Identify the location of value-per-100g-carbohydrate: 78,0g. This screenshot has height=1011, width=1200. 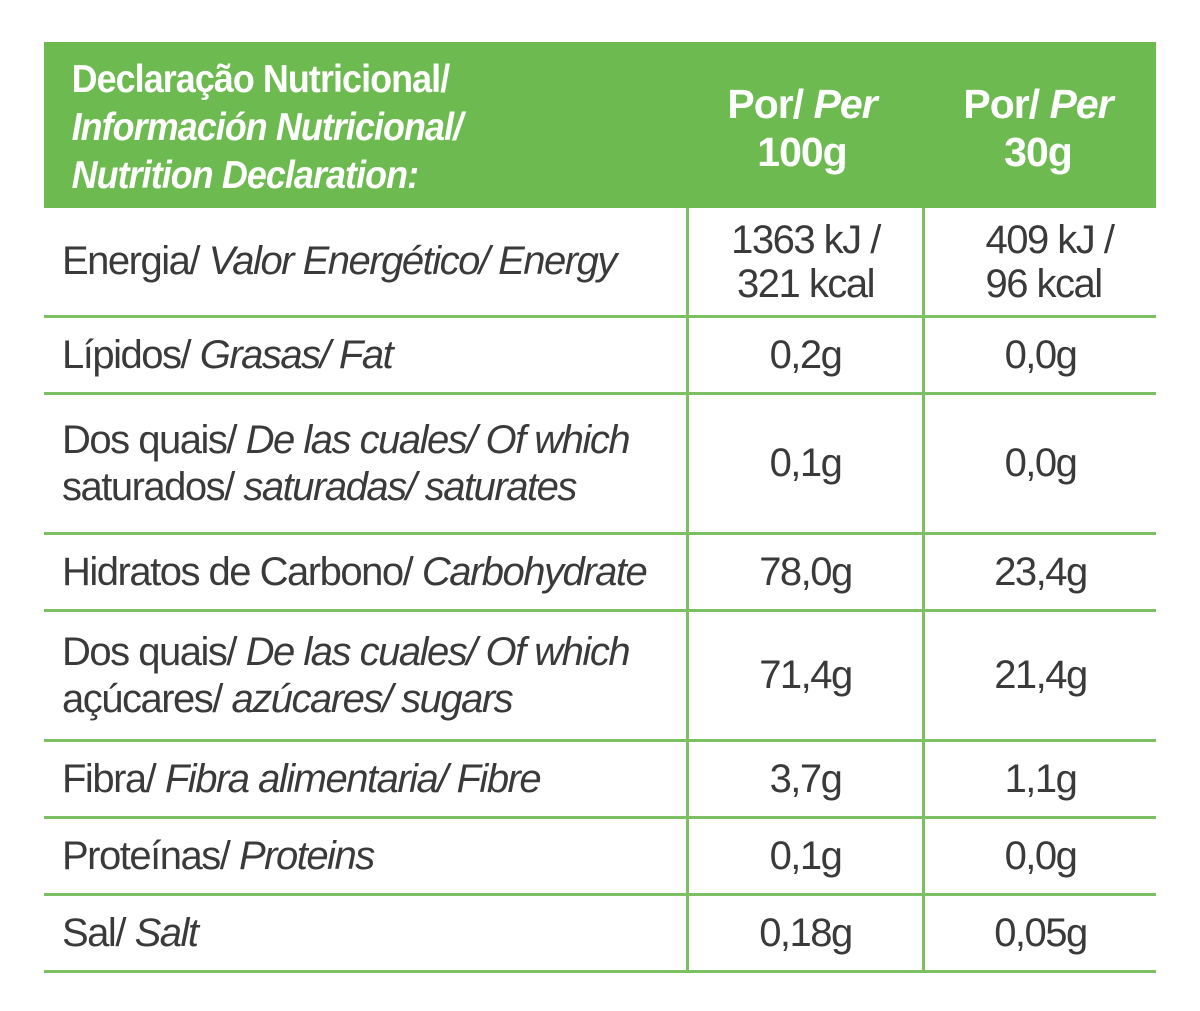
(804, 572).